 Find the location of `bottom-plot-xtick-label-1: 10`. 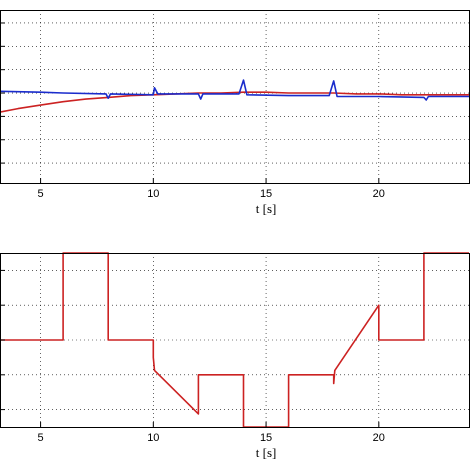

bottom-plot-xtick-label-1: 10 is located at coordinates (153, 438).